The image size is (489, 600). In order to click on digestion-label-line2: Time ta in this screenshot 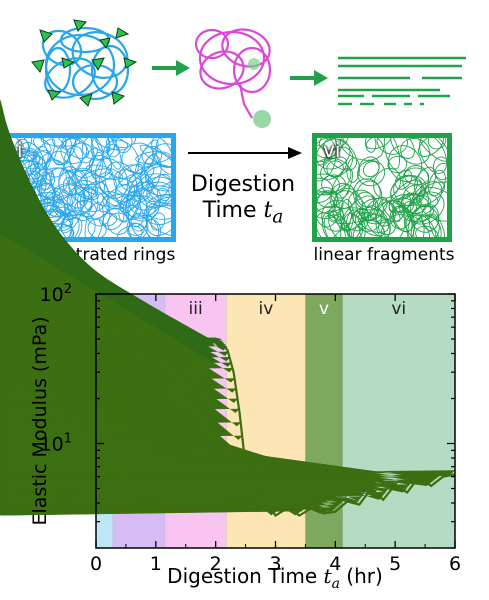, I will do `click(243, 214)`.